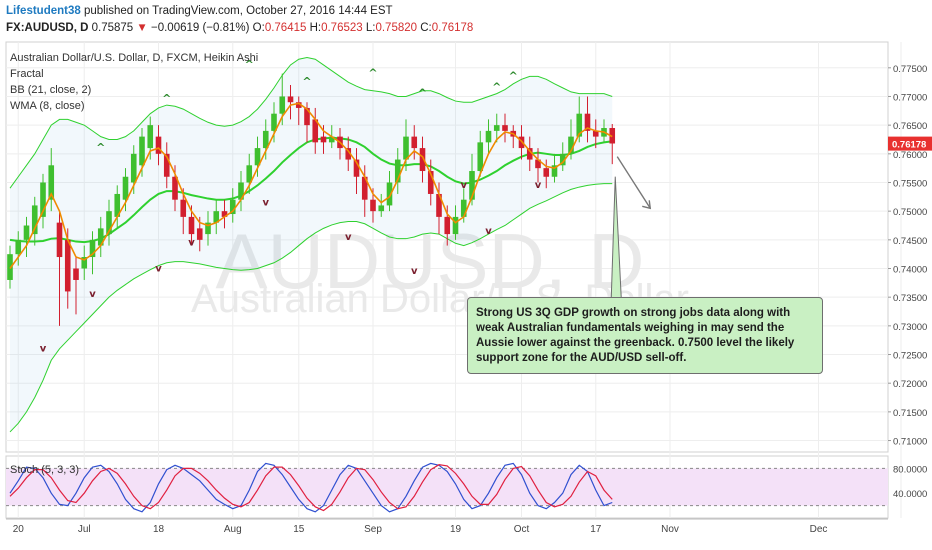 The width and height of the screenshot is (932, 550). Describe the element at coordinates (910, 356) in the screenshot. I see `y-axis-label: 0.72500` at that location.